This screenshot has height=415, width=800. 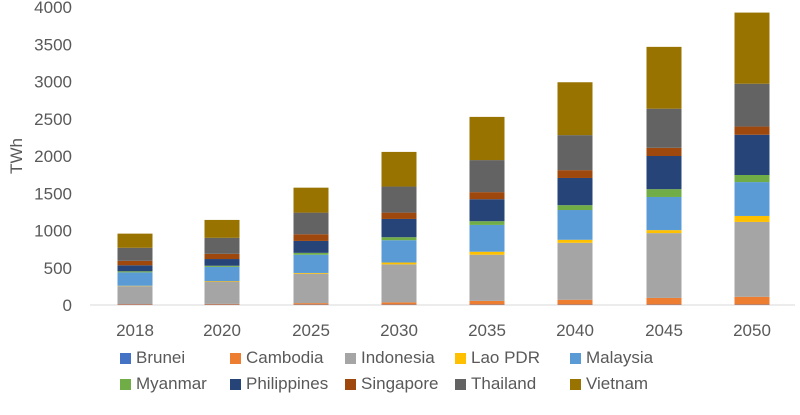 I want to click on bar-2050, so click(x=752, y=158).